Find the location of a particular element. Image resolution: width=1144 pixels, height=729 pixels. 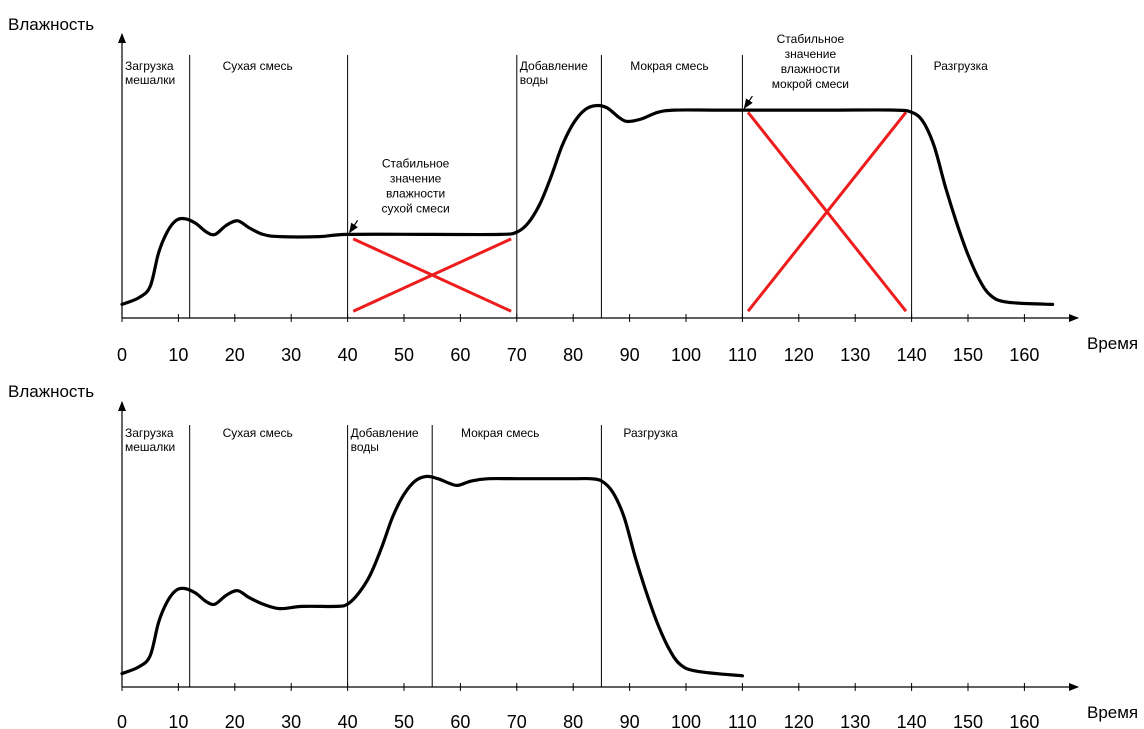

annotation-text: Стабильное значение влажности мокрой смеси is located at coordinates (810, 61).